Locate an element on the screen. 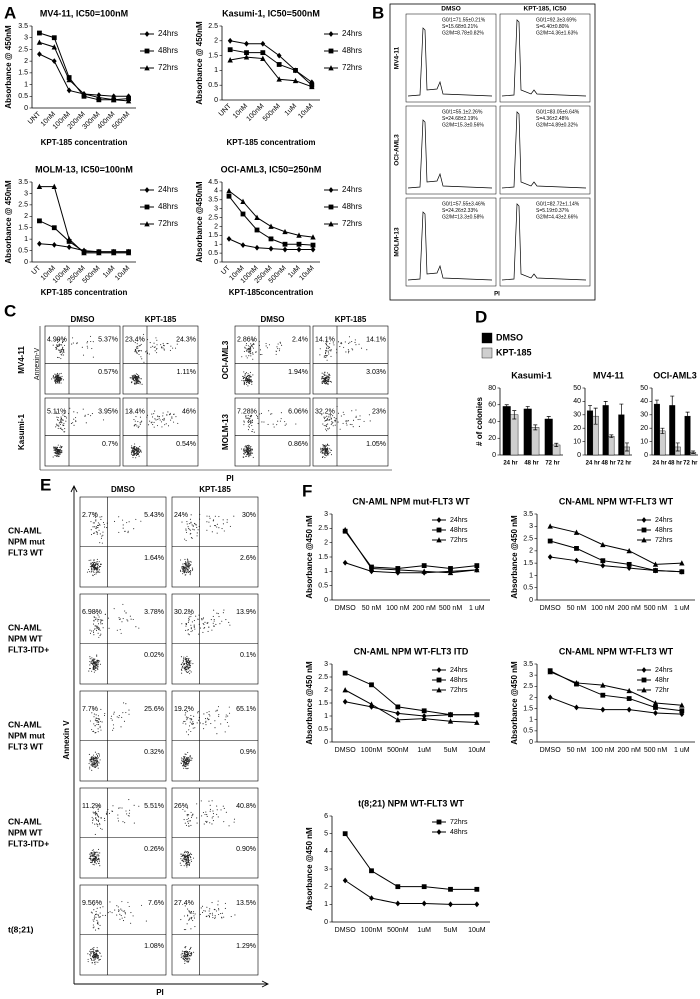 The height and width of the screenshot is (999, 700). y-tick-label: 1 is located at coordinates (531, 720).